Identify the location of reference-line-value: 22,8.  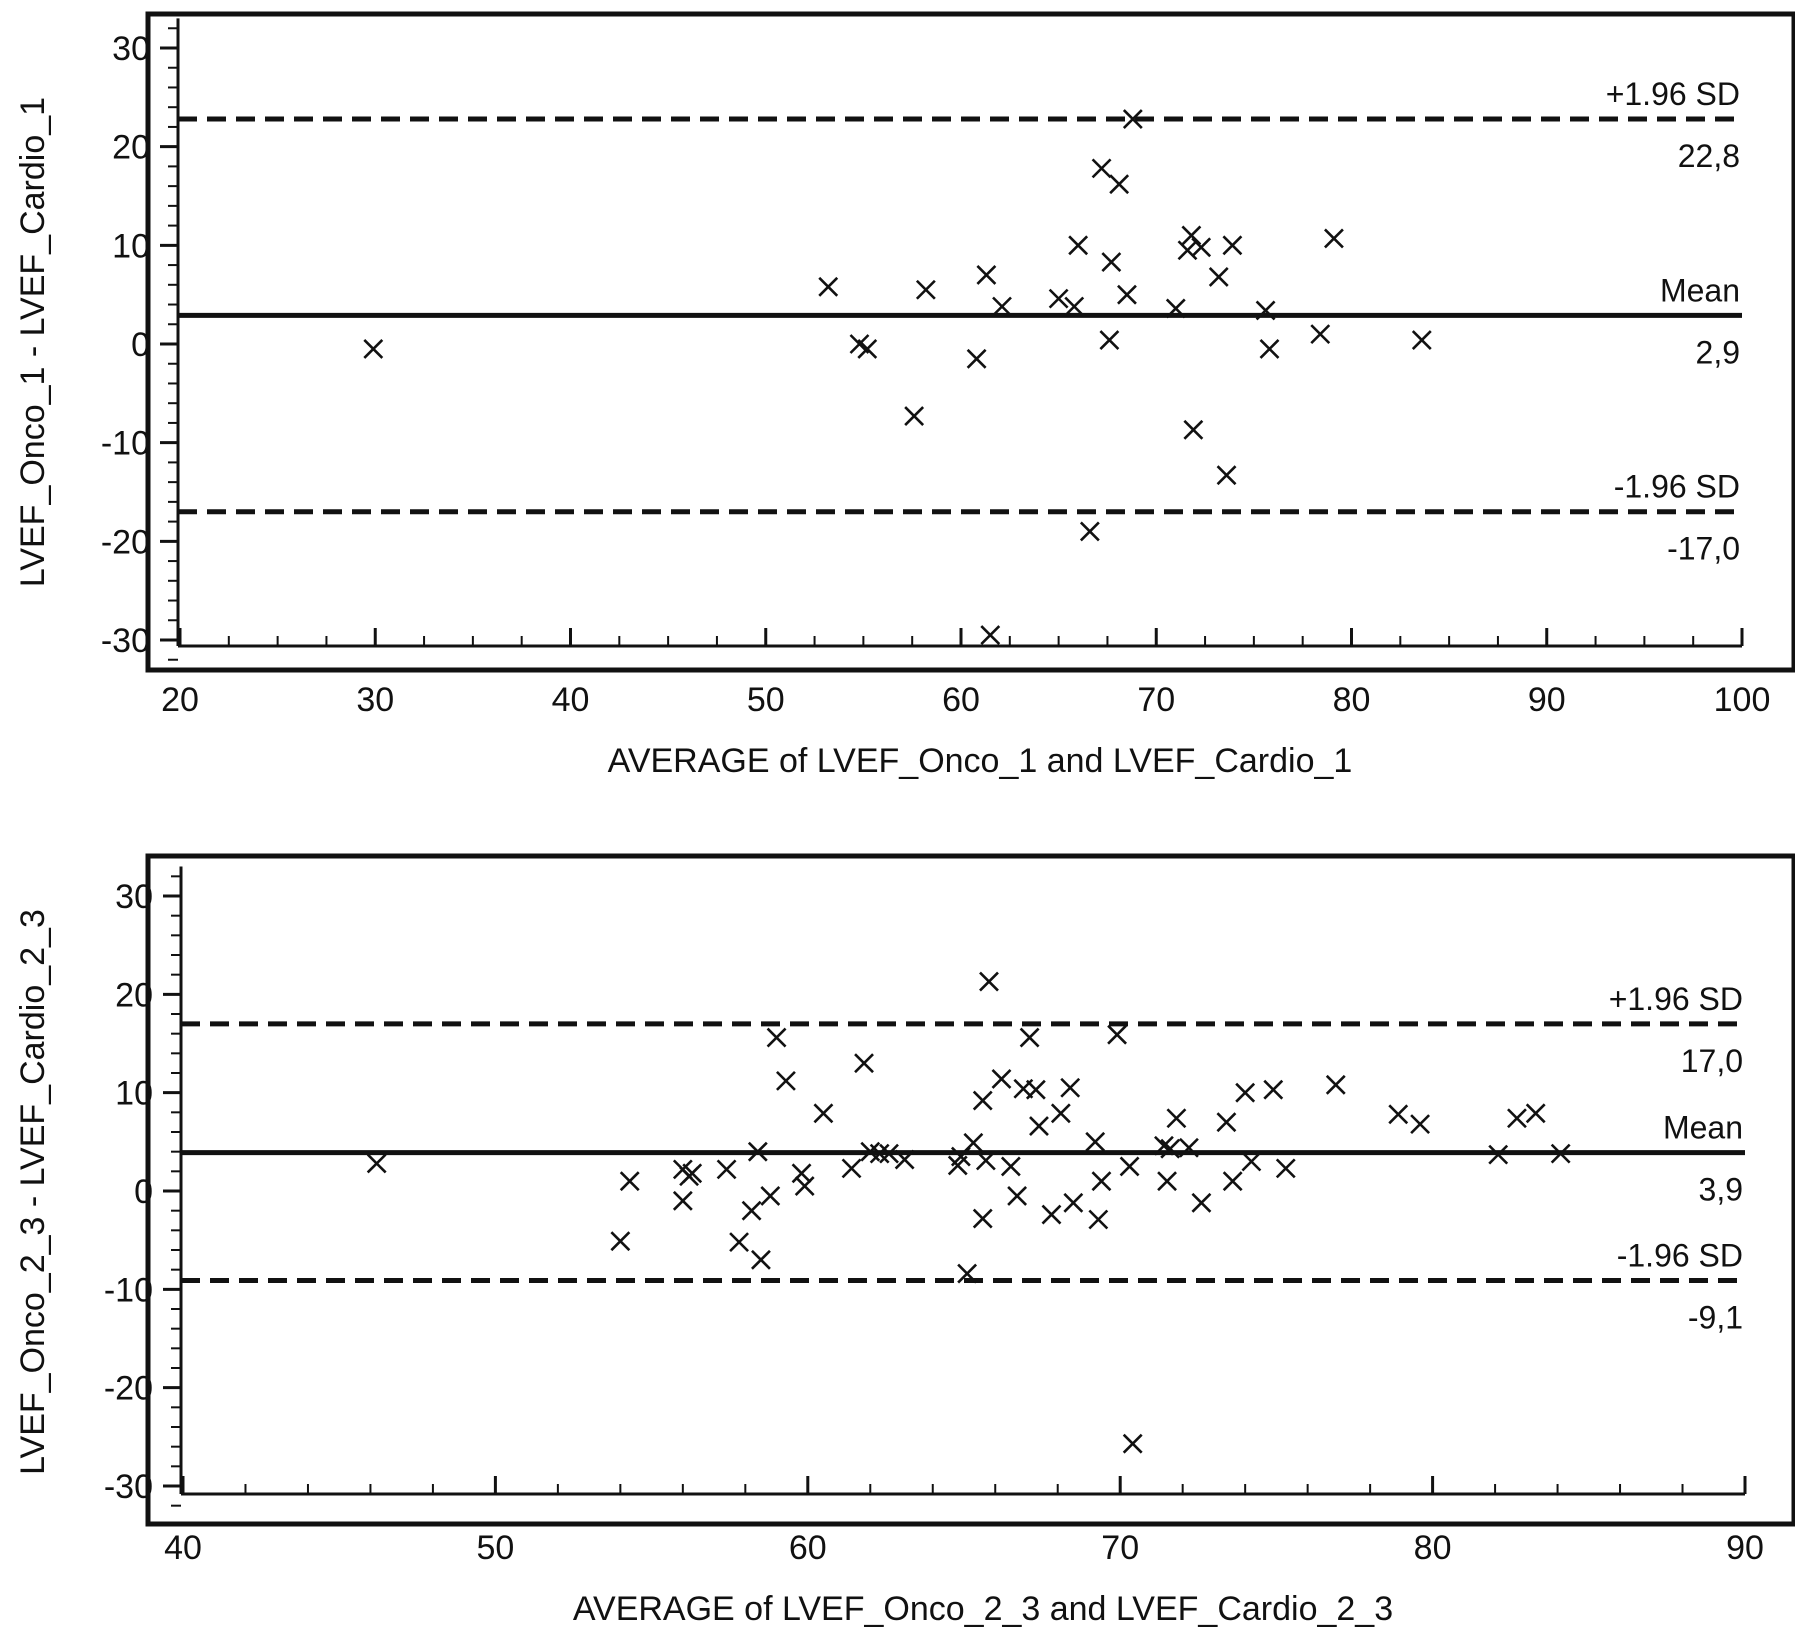
(1709, 156).